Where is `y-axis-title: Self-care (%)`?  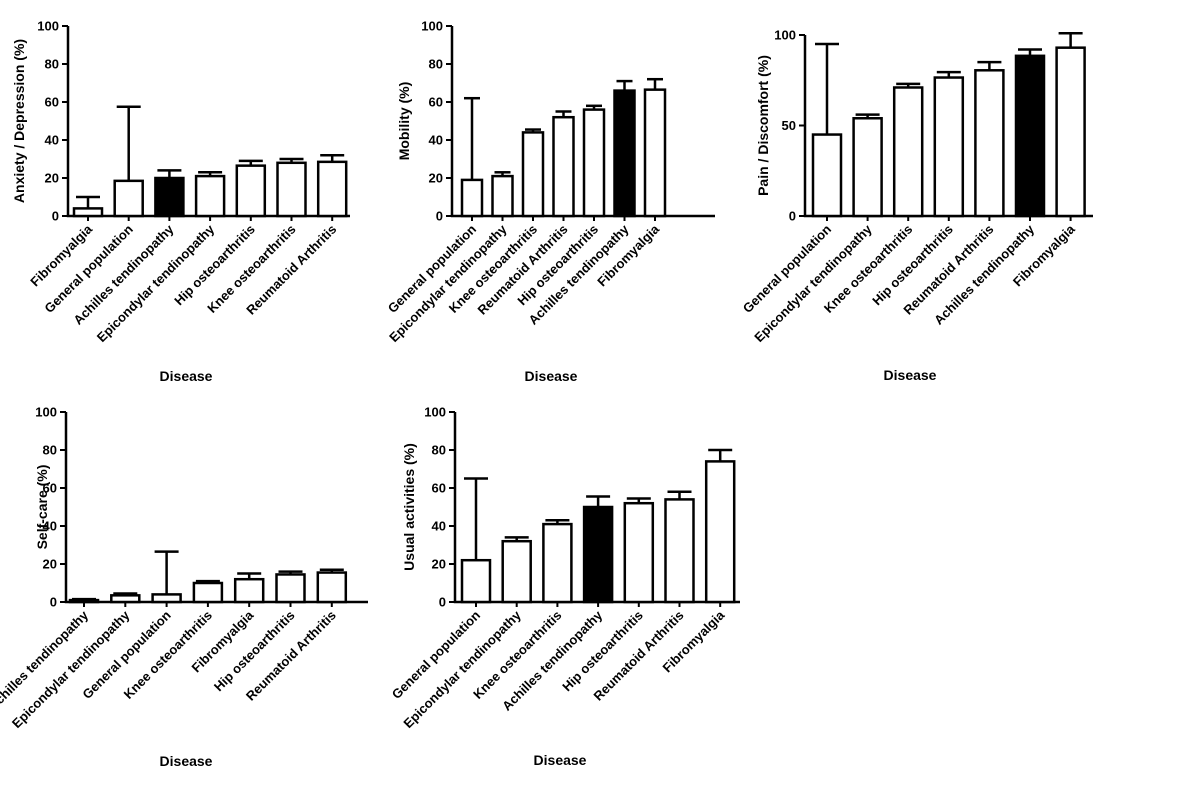
y-axis-title: Self-care (%) is located at coordinates (42, 507).